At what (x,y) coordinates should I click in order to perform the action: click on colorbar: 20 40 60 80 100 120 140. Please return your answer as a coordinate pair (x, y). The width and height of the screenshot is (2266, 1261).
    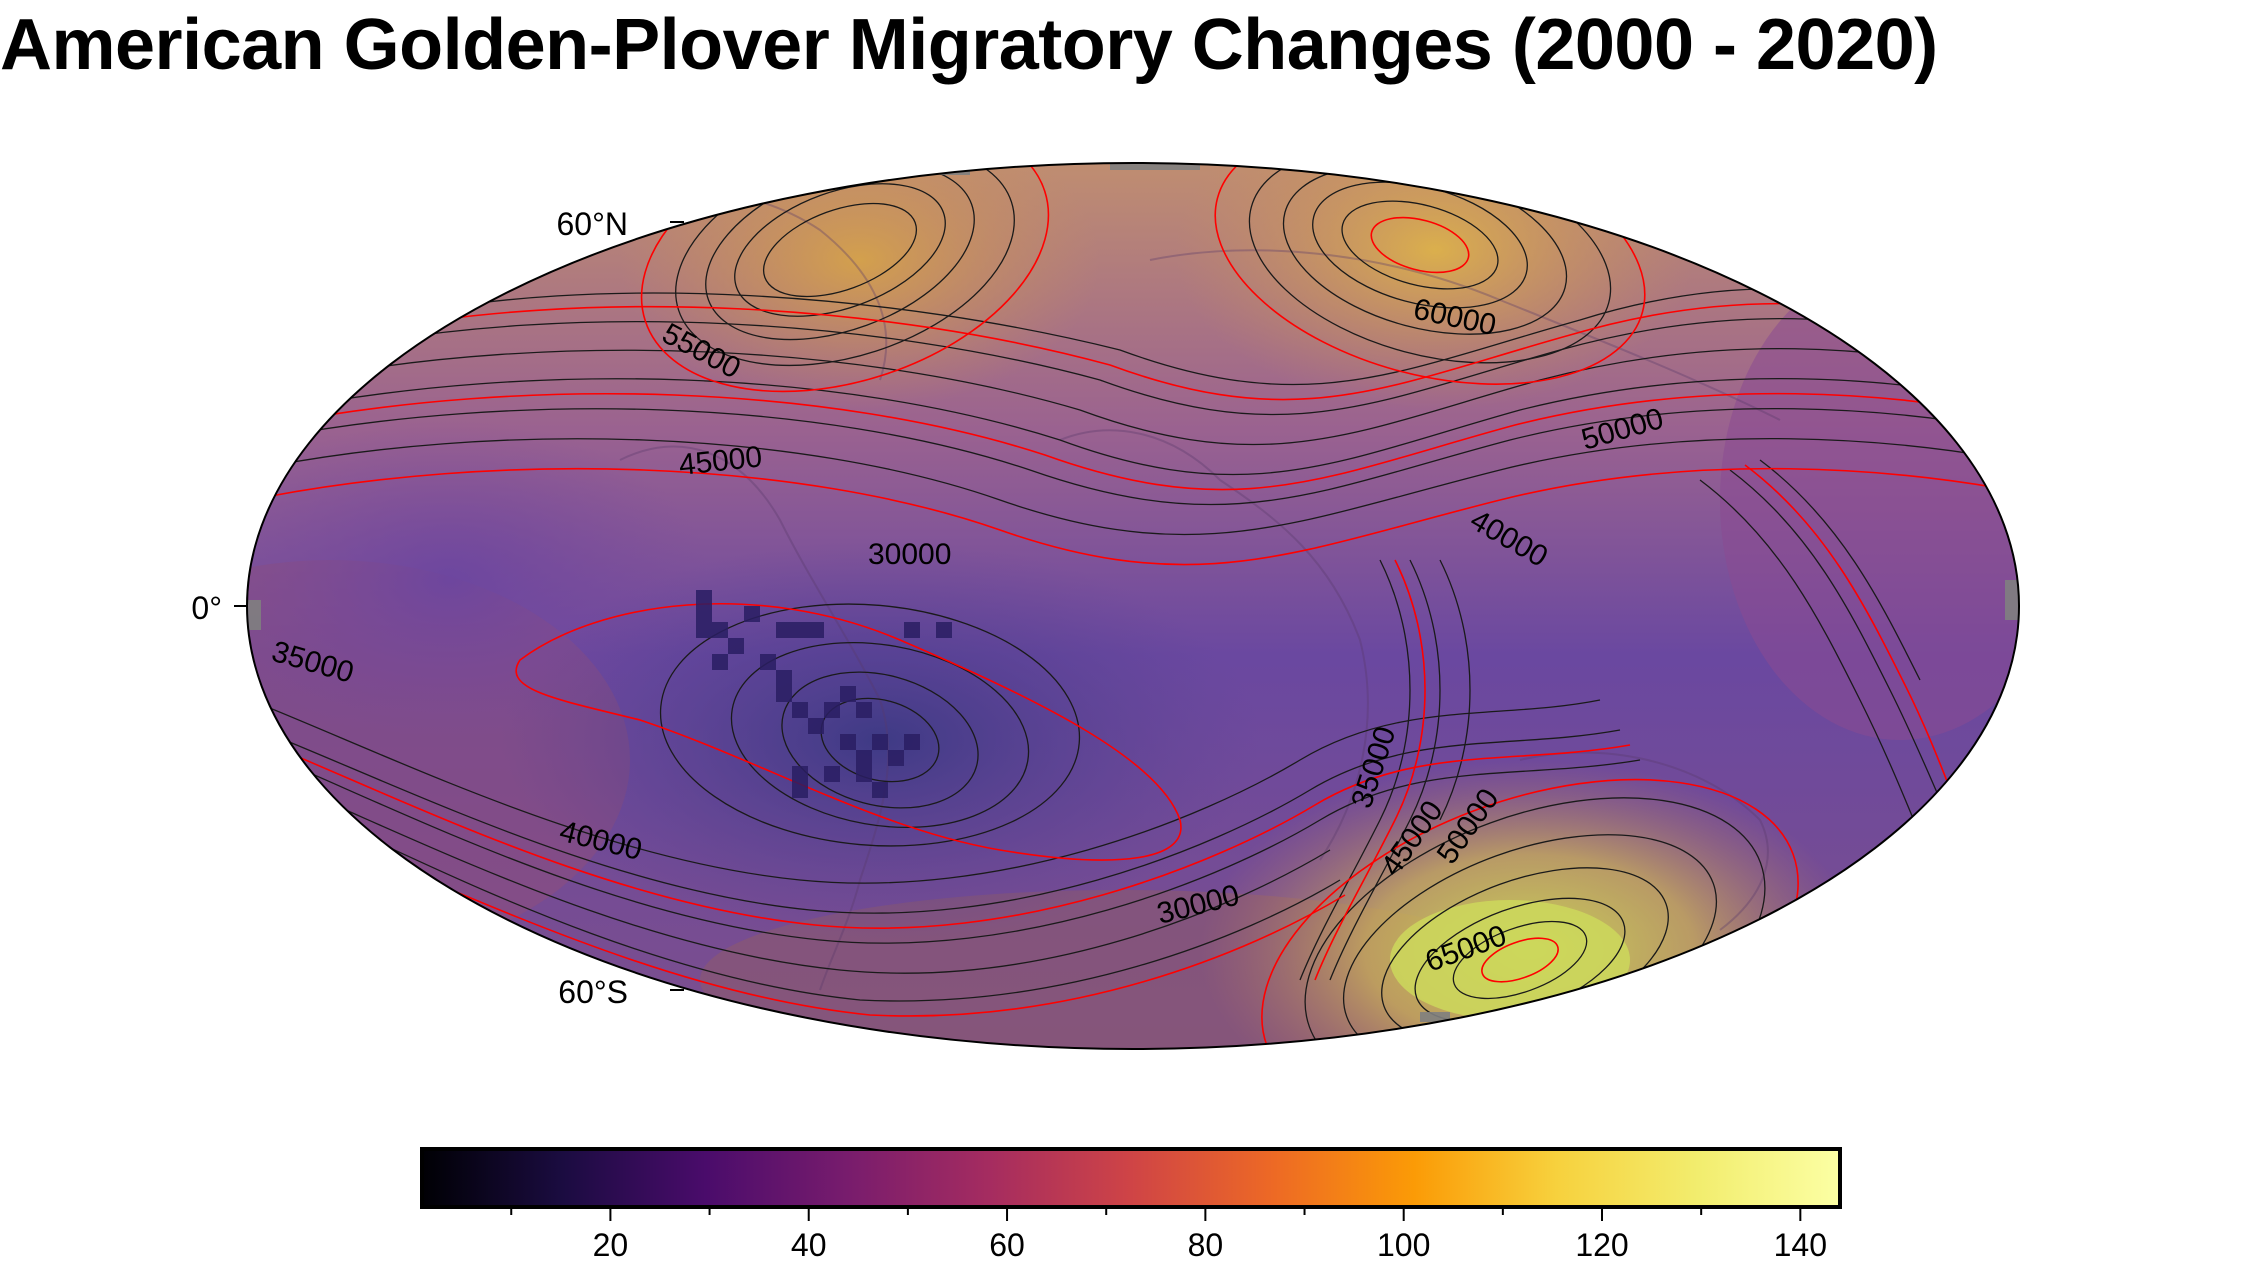
    Looking at the image, I should click on (1131, 1204).